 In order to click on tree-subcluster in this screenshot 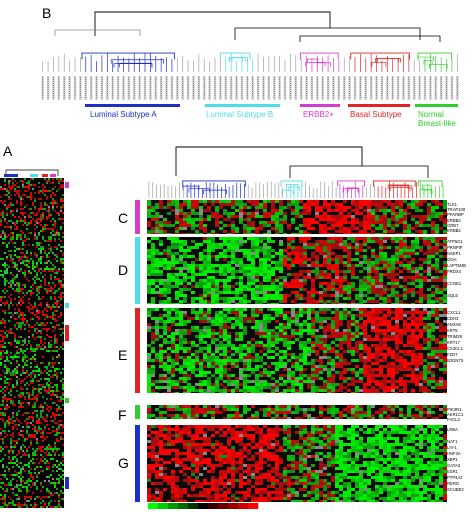, I will do `click(438, 66)`.